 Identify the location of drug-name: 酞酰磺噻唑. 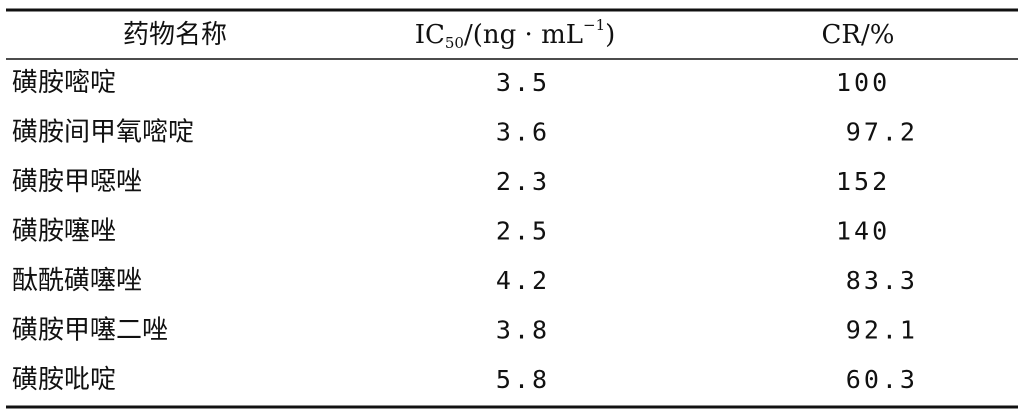
(77, 281).